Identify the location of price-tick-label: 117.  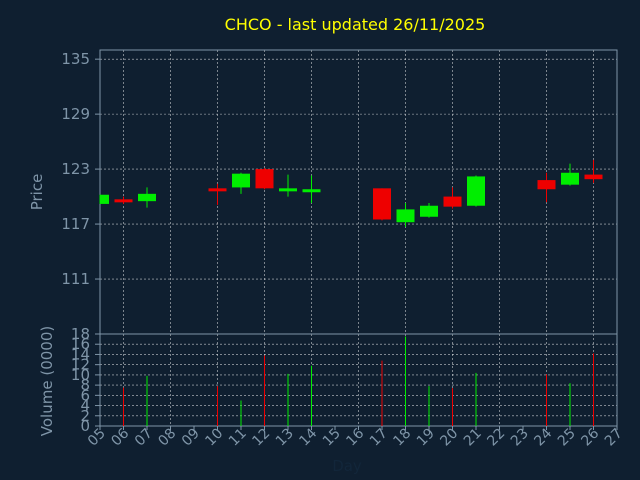
(75, 224).